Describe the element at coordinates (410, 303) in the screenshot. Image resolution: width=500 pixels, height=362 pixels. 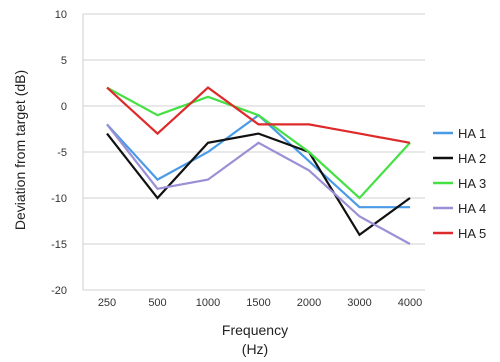
I see `x-tick-label: 4000` at that location.